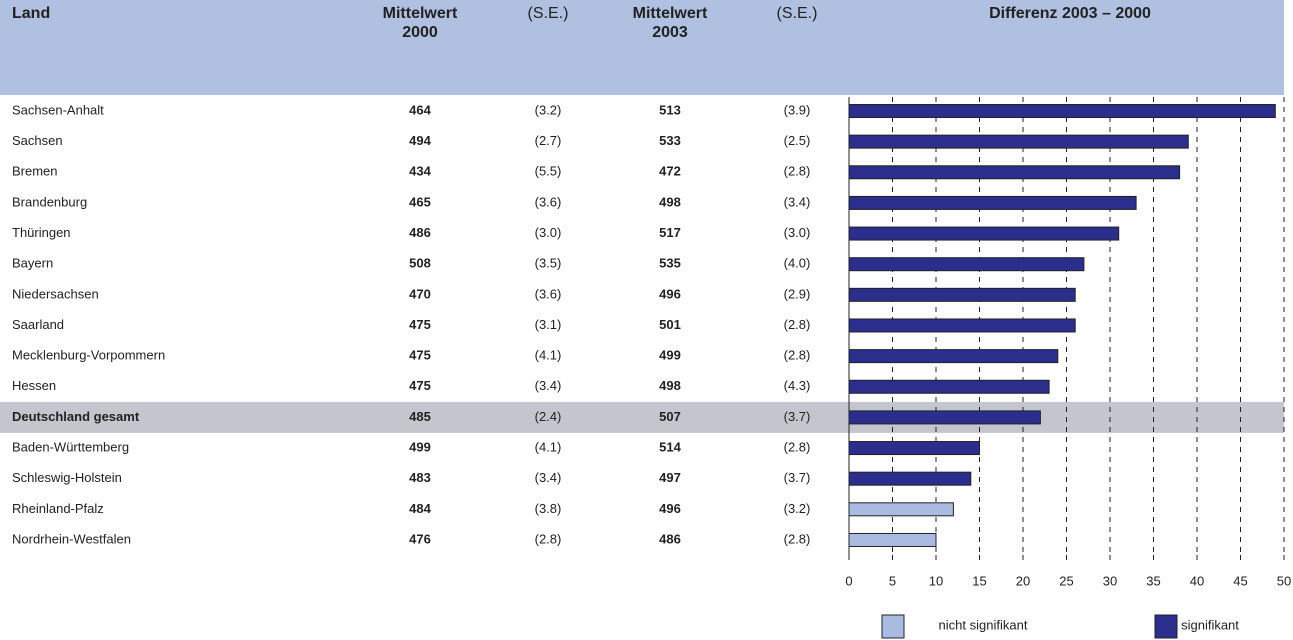  I want to click on cell: 470, so click(420, 293).